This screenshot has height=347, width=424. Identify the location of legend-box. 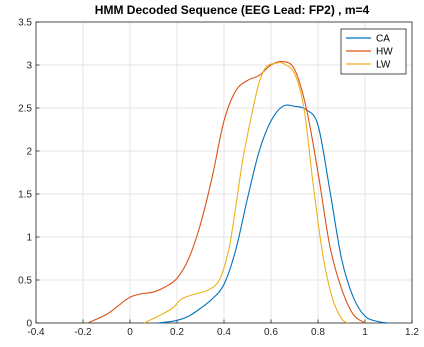
(373, 51).